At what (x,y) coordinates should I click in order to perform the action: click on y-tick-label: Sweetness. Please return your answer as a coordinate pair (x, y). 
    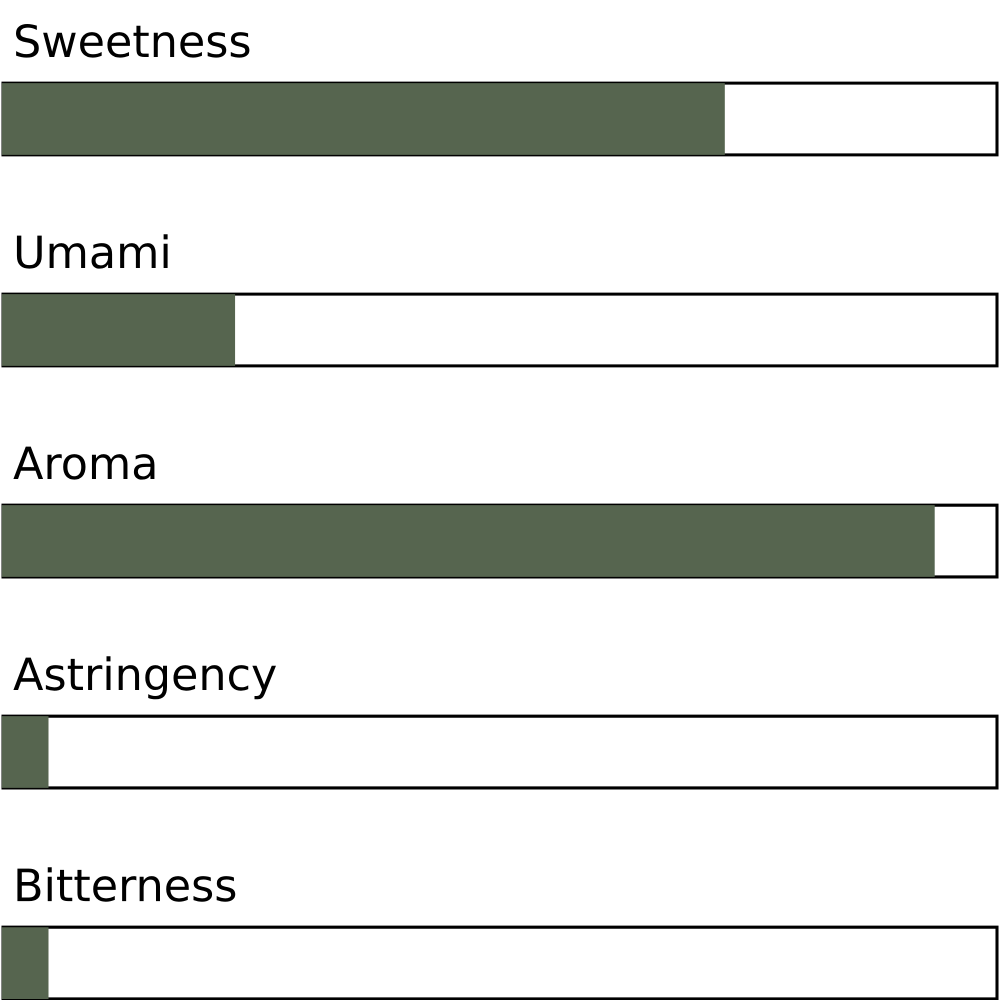
    Looking at the image, I should click on (133, 41).